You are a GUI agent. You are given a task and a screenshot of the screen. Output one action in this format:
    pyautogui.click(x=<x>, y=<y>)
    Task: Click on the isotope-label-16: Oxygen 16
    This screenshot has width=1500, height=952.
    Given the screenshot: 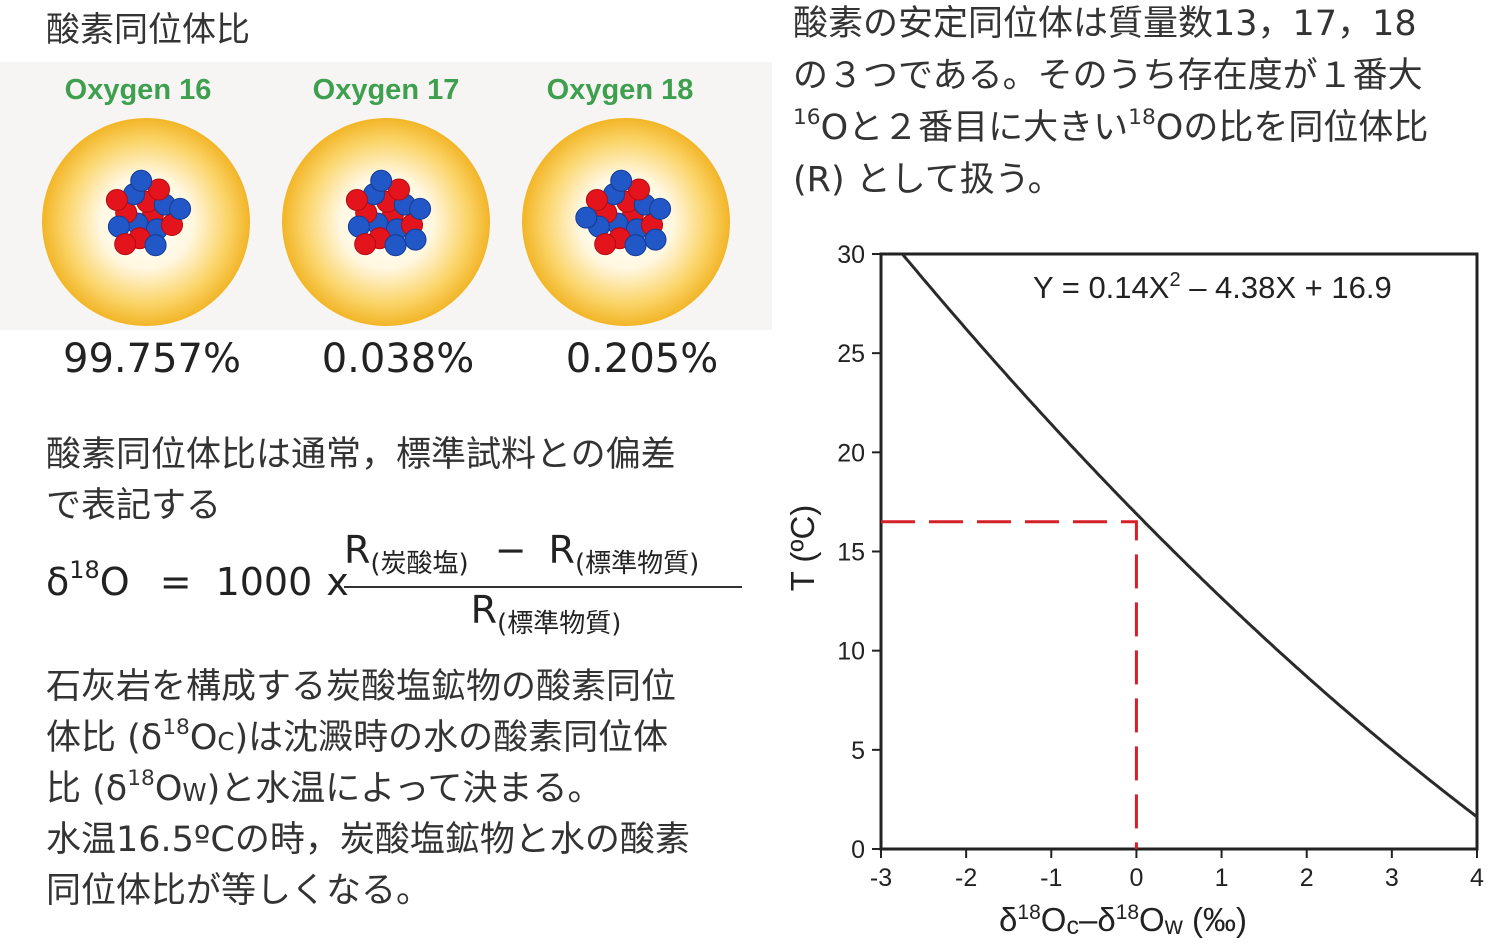 What is the action you would take?
    pyautogui.click(x=138, y=90)
    